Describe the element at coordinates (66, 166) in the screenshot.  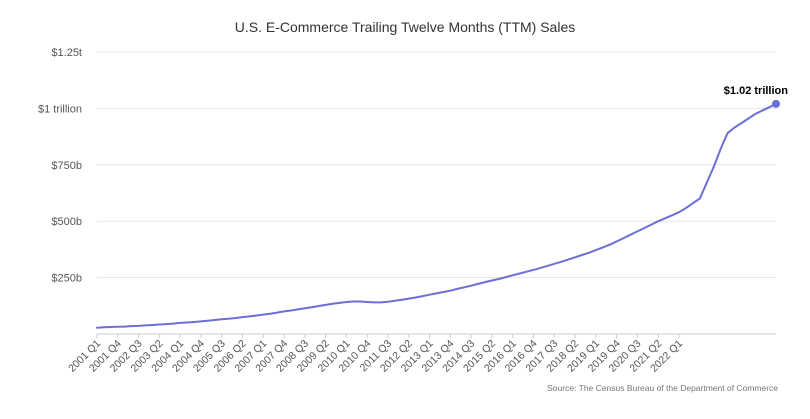
I see `y-tick-label: $750b` at that location.